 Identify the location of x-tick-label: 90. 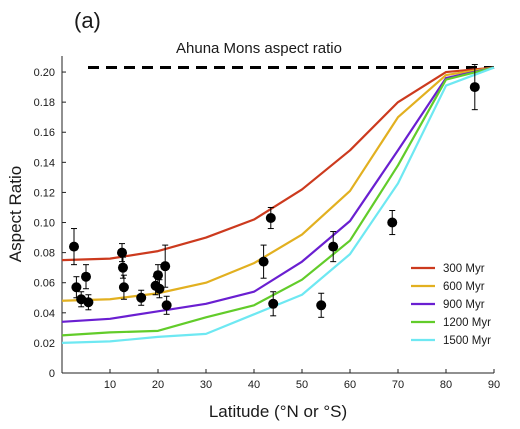
(494, 385).